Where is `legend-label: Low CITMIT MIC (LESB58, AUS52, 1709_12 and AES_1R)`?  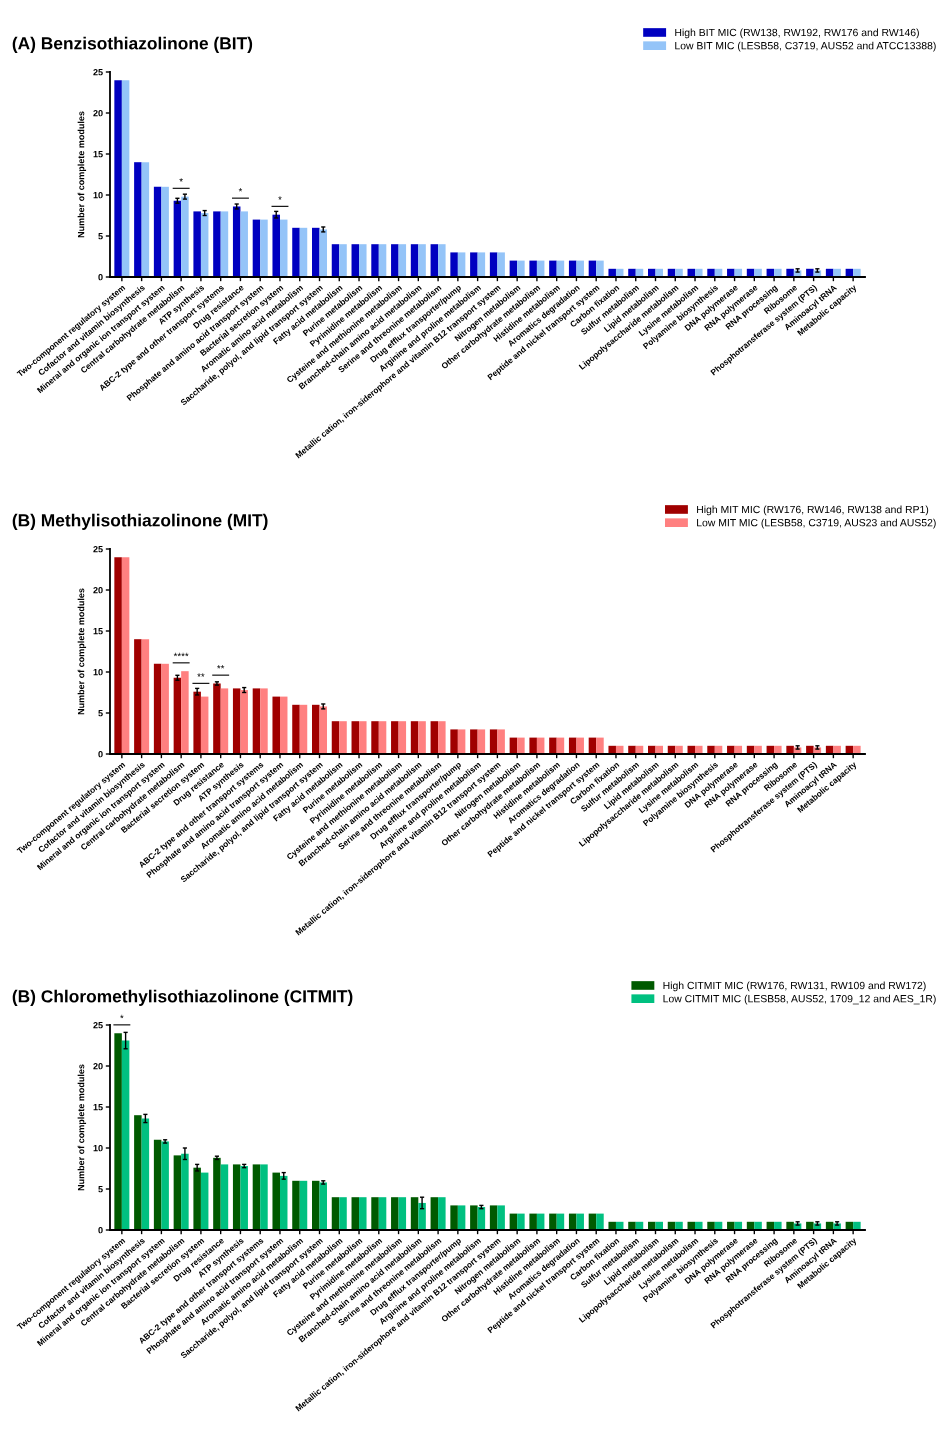
legend-label: Low CITMIT MIC (LESB58, AUS52, 1709_12 and AES_1R) is located at coordinates (799, 999).